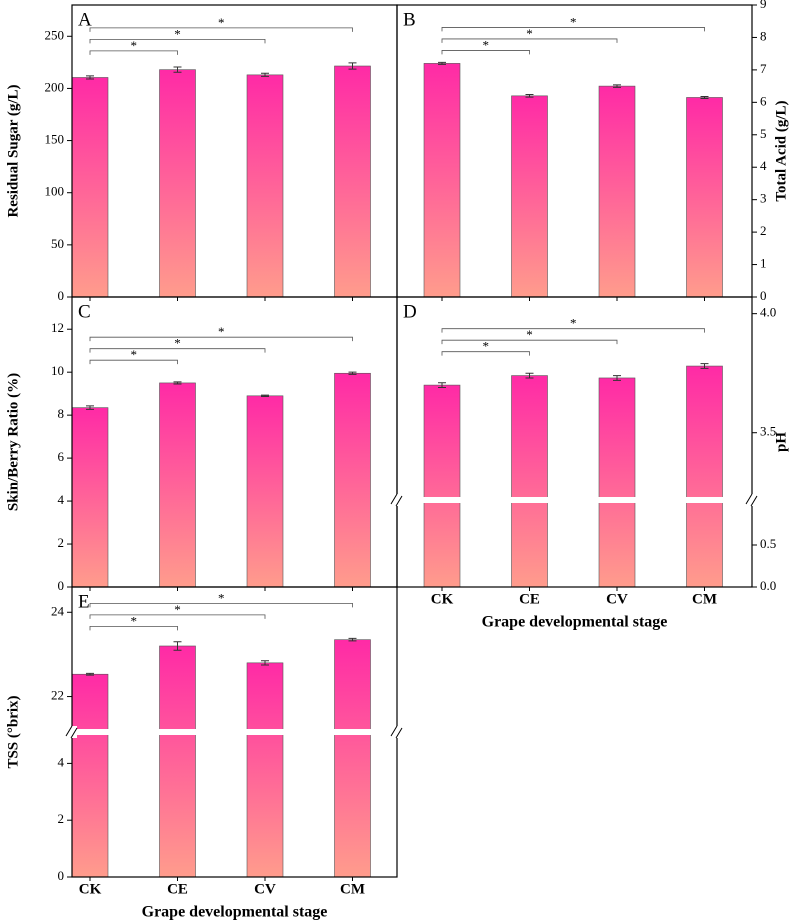 This screenshot has width=789, height=923. What do you see at coordinates (763, 100) in the screenshot?
I see `y-tick-label: 6` at bounding box center [763, 100].